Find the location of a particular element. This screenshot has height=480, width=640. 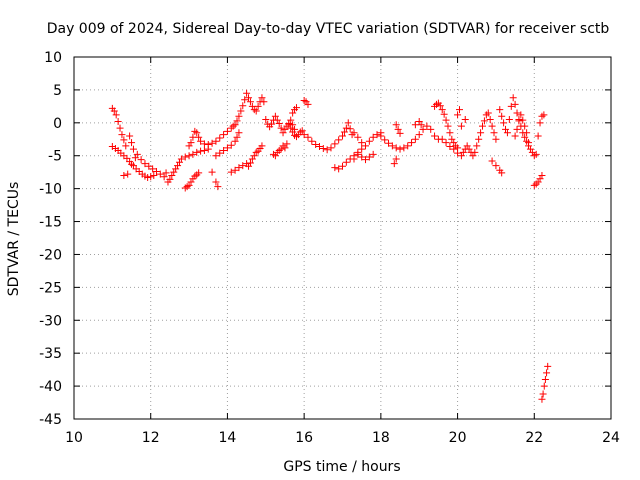

y-tick-label: -35 is located at coordinates (50, 354).